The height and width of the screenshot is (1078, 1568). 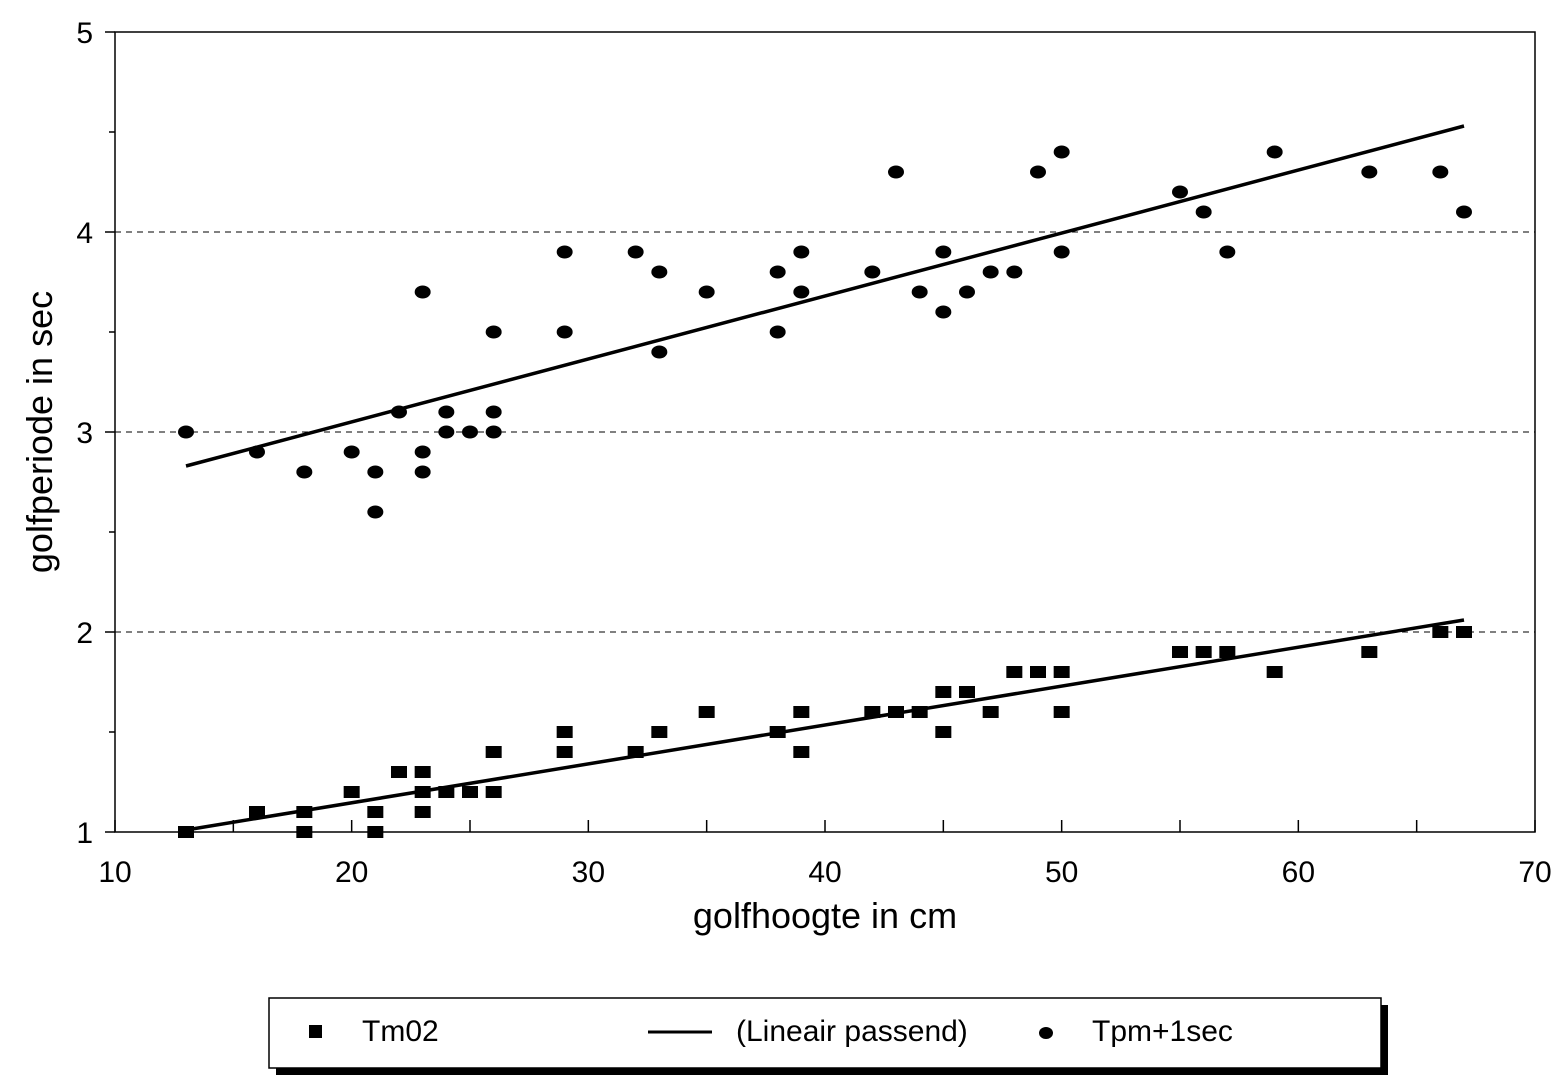 What do you see at coordinates (315, 1031) in the screenshot?
I see `legend-square-marker` at bounding box center [315, 1031].